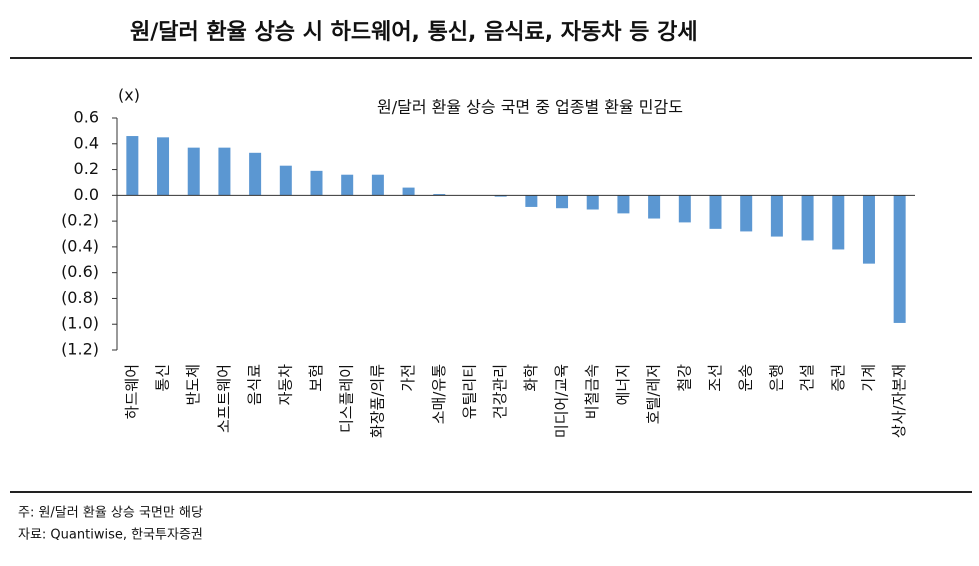 The width and height of the screenshot is (979, 566). I want to click on y-tick-label: (1.0), so click(80, 323).